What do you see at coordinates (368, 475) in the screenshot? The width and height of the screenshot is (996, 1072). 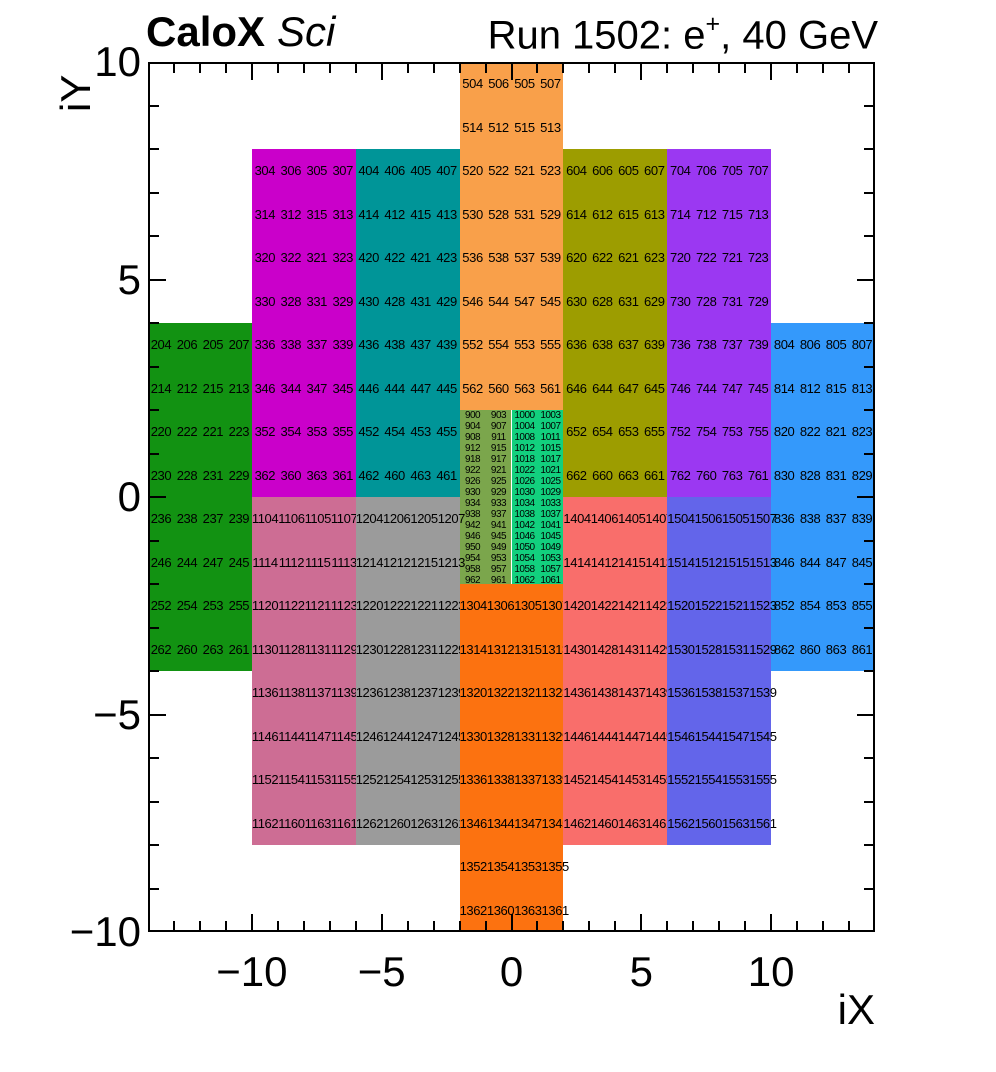 I see `channel-cell: 462` at bounding box center [368, 475].